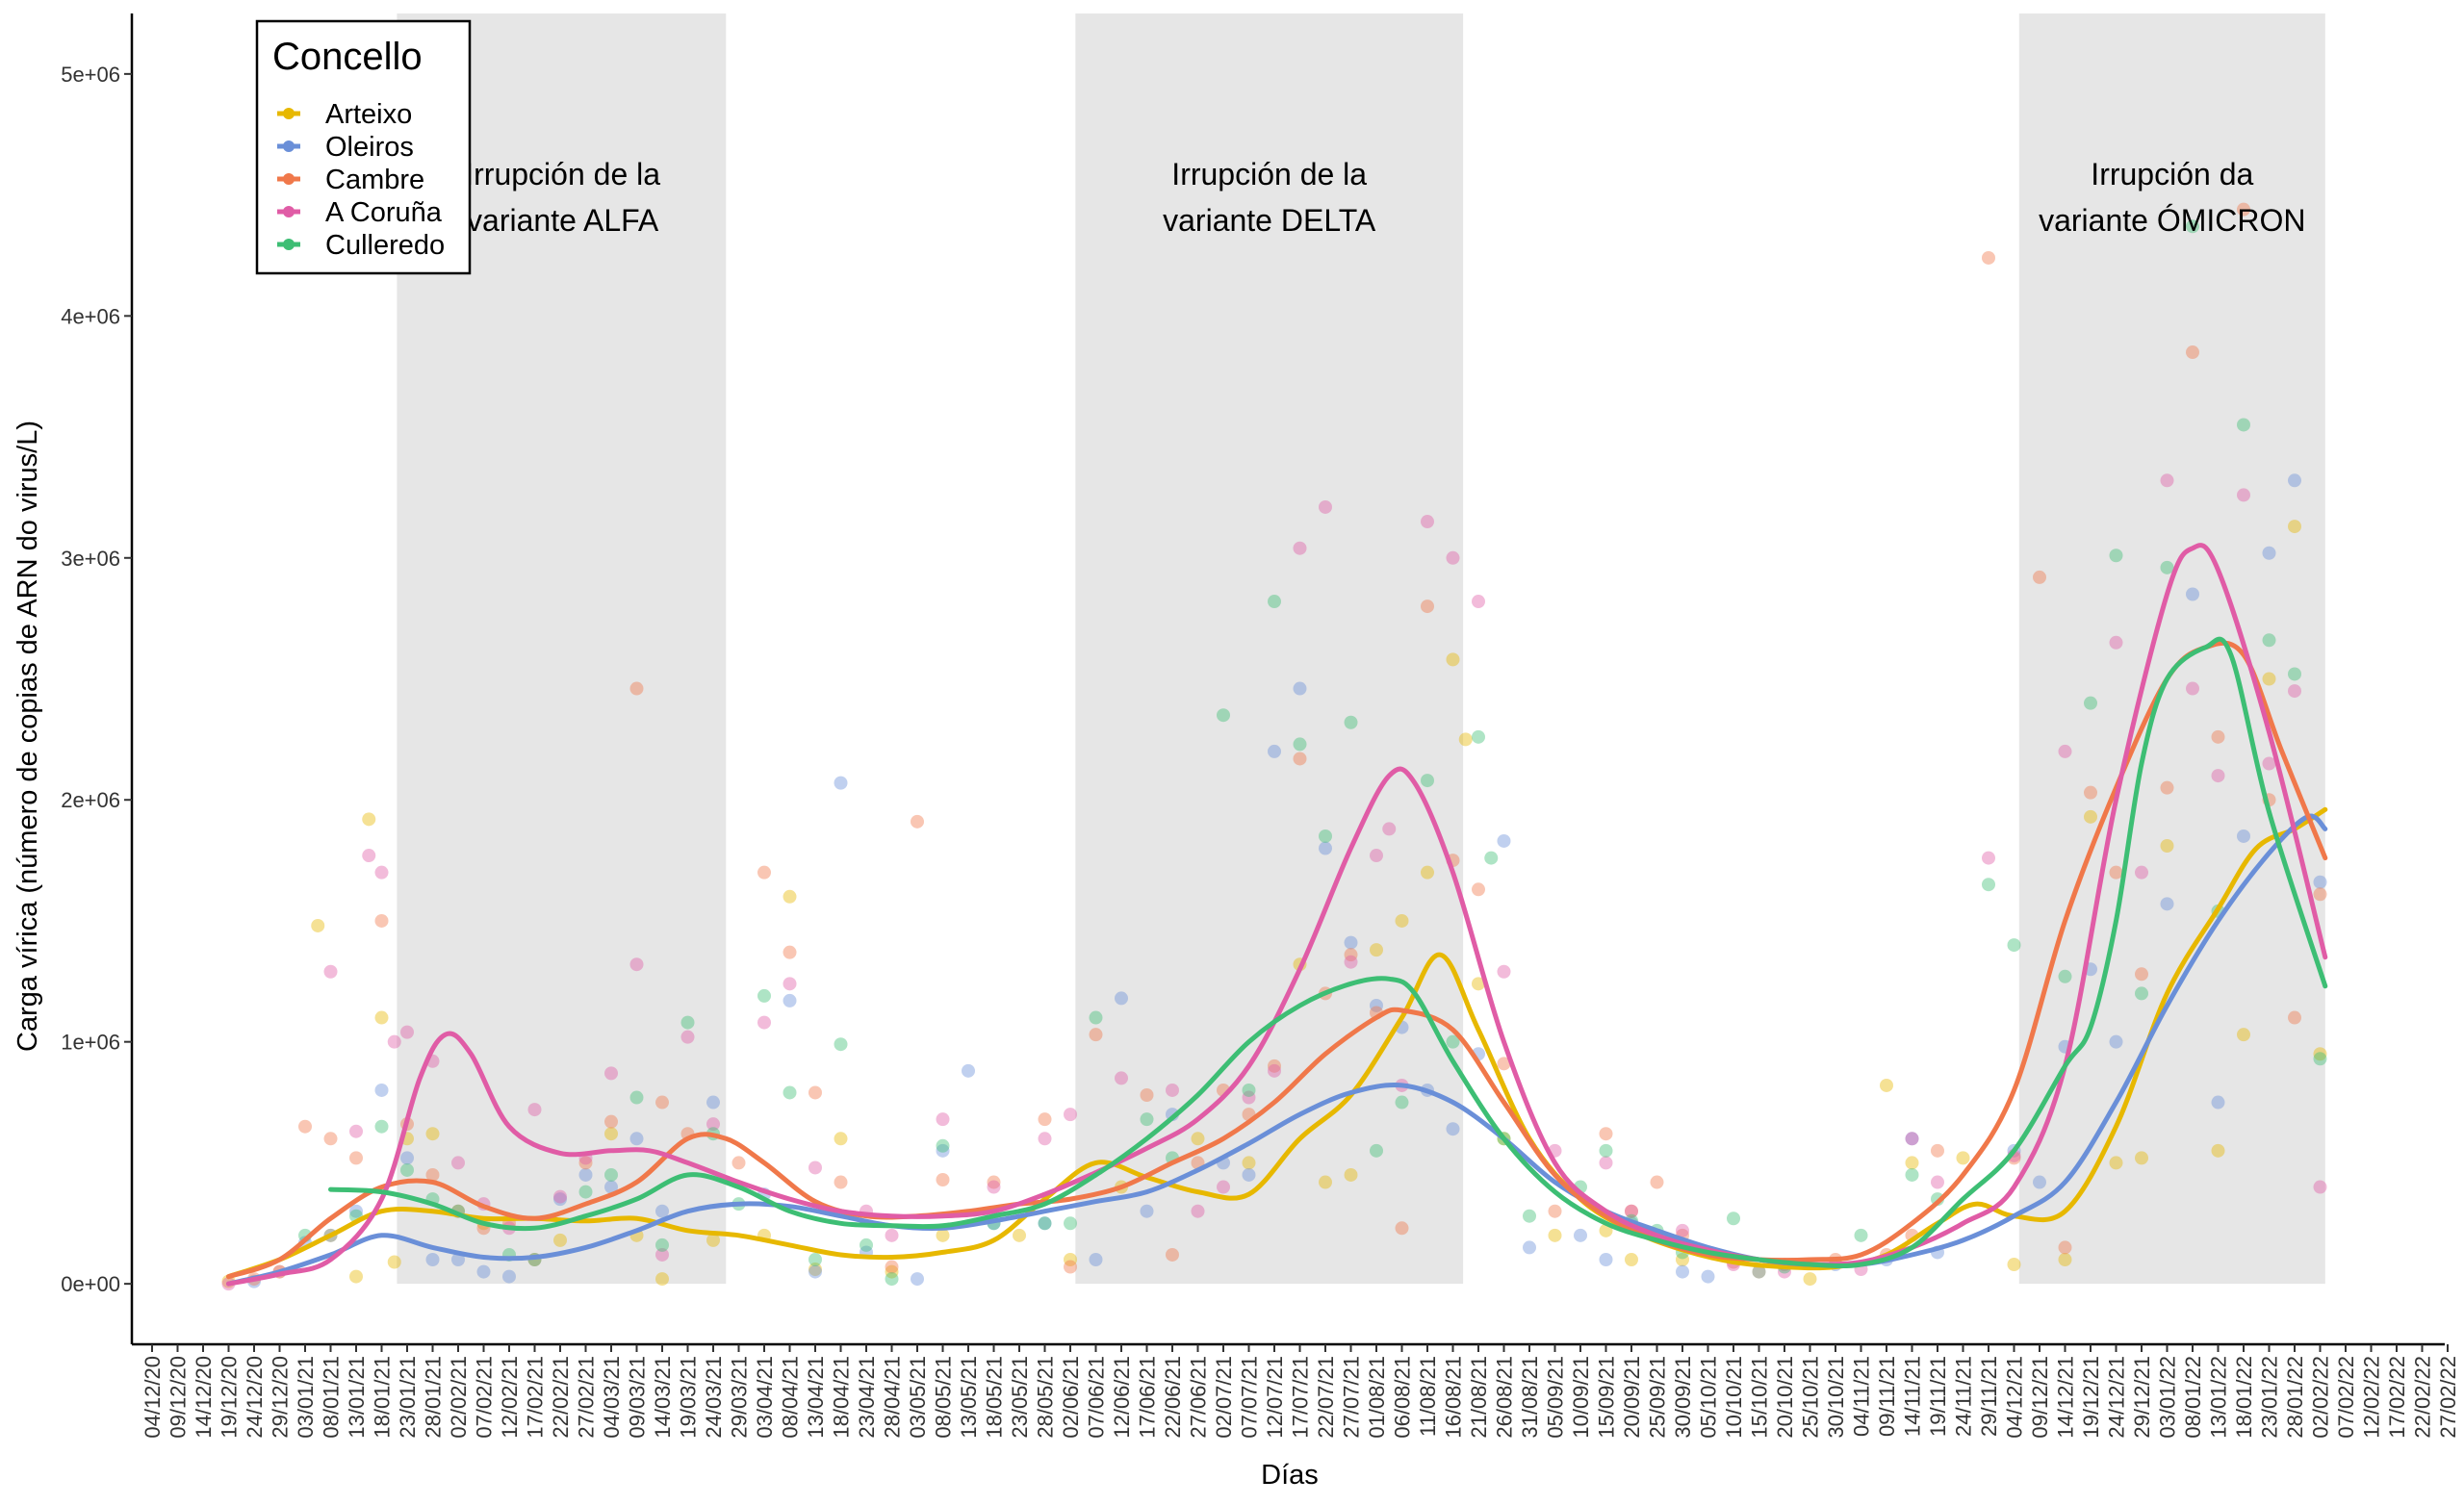 The image size is (2464, 1505). Describe the element at coordinates (562, 174) in the screenshot. I see `period-label-line1: Irrupción de la` at that location.